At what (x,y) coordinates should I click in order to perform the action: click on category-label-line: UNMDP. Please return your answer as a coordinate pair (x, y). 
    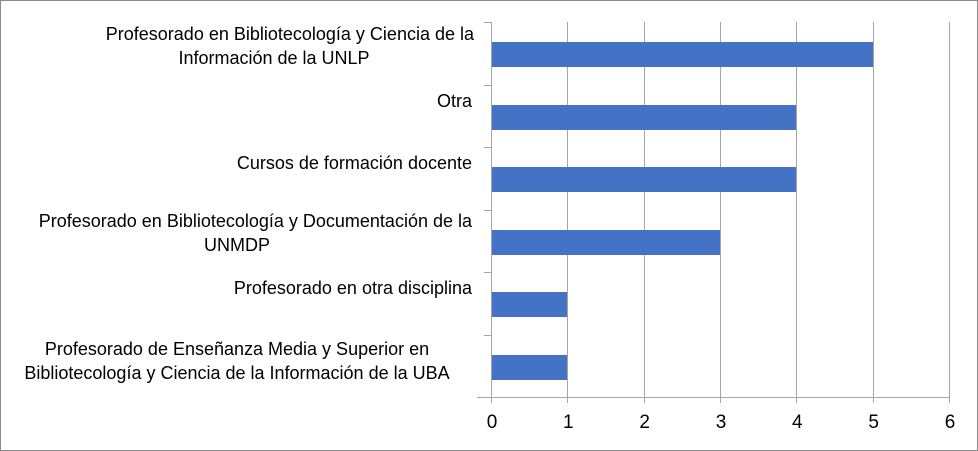
    Looking at the image, I should click on (237, 245).